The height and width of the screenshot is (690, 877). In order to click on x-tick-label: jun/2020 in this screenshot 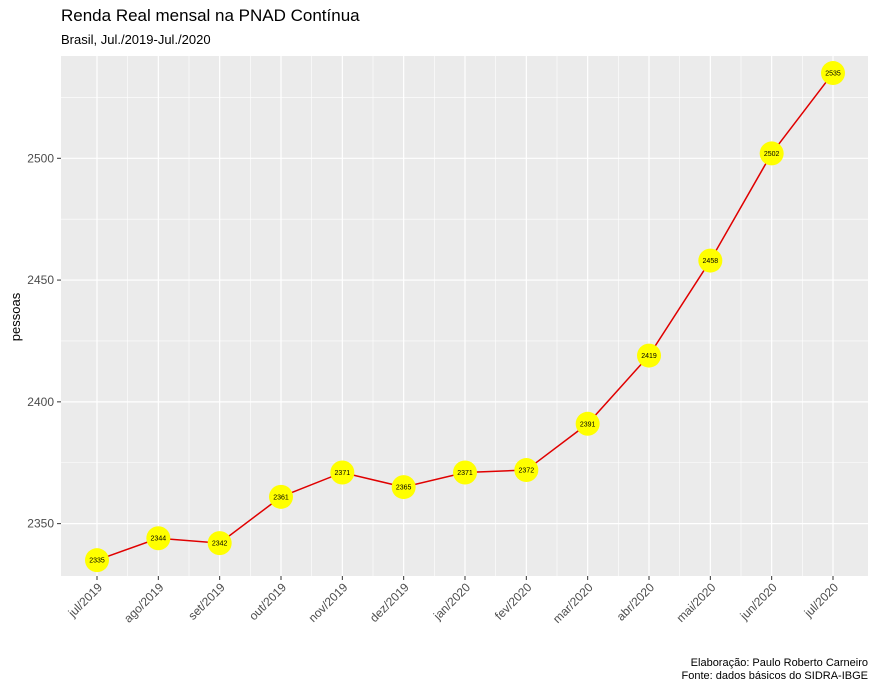, I will do `click(758, 601)`.